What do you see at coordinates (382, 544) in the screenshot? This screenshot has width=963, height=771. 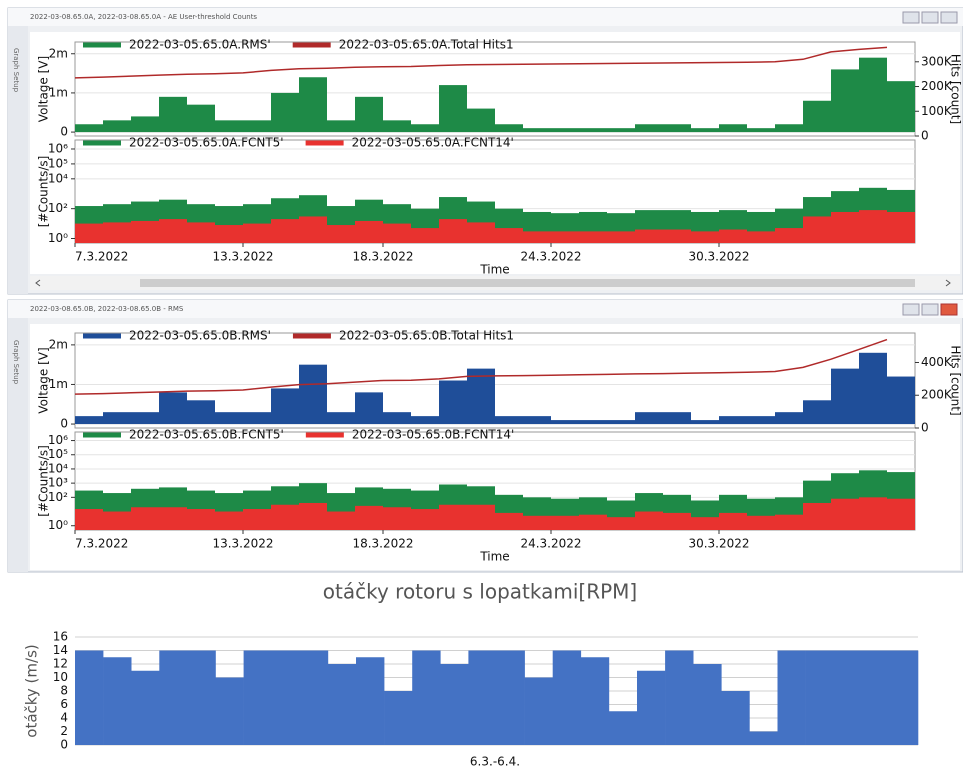 I see `x-tick-label: 18.3.2022` at bounding box center [382, 544].